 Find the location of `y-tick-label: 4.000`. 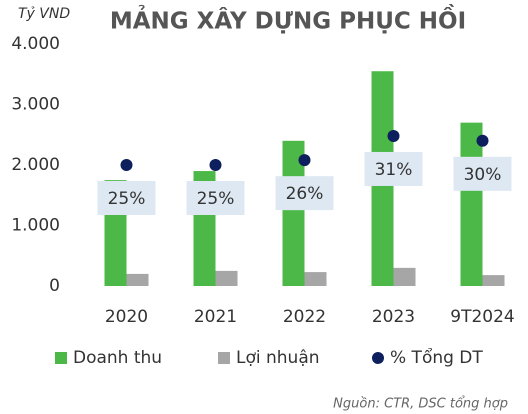

y-tick-label: 4.000 is located at coordinates (35, 44).